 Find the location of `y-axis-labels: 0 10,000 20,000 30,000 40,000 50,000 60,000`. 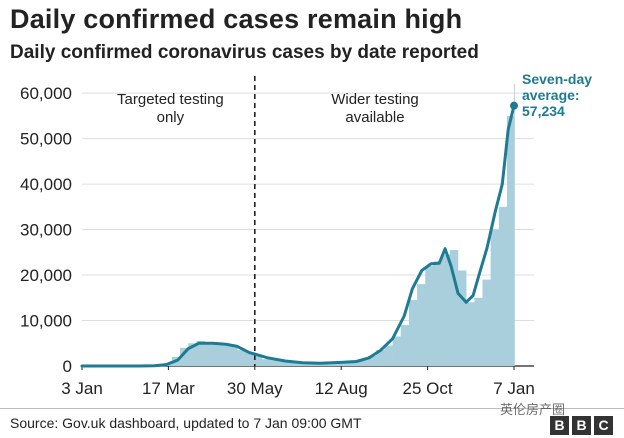

y-axis-labels: 0 10,000 20,000 30,000 40,000 50,000 60,000 is located at coordinates (46, 230).